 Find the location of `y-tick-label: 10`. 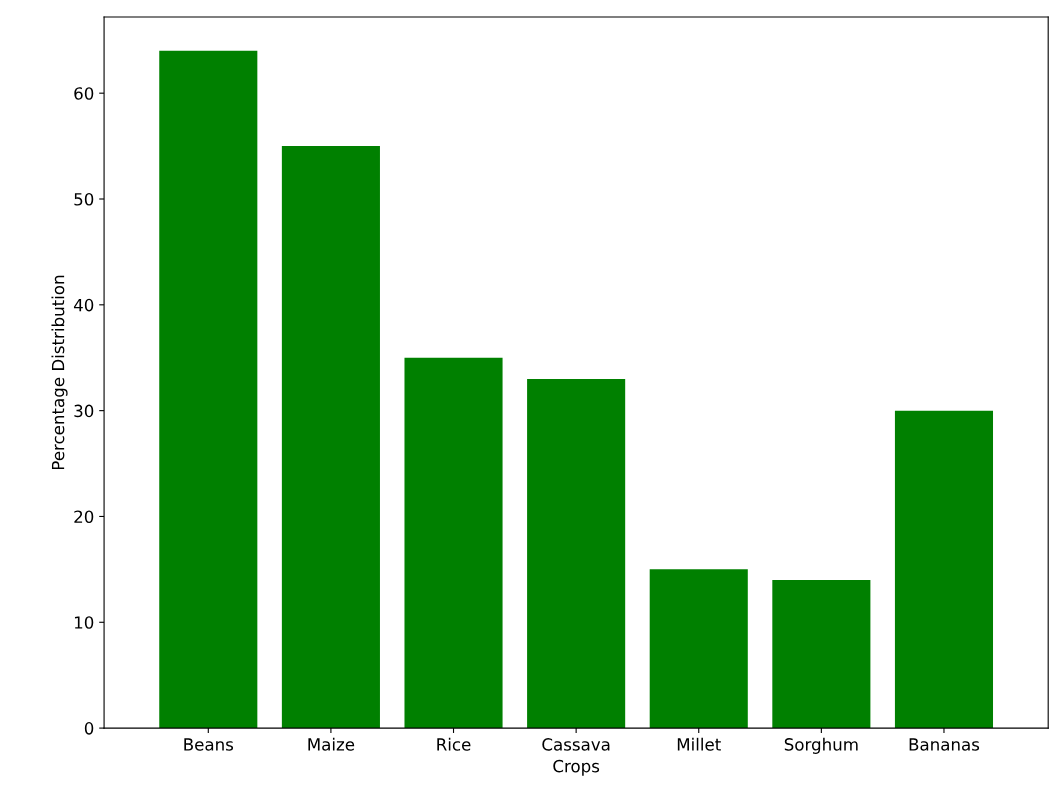

y-tick-label: 10 is located at coordinates (84, 622).